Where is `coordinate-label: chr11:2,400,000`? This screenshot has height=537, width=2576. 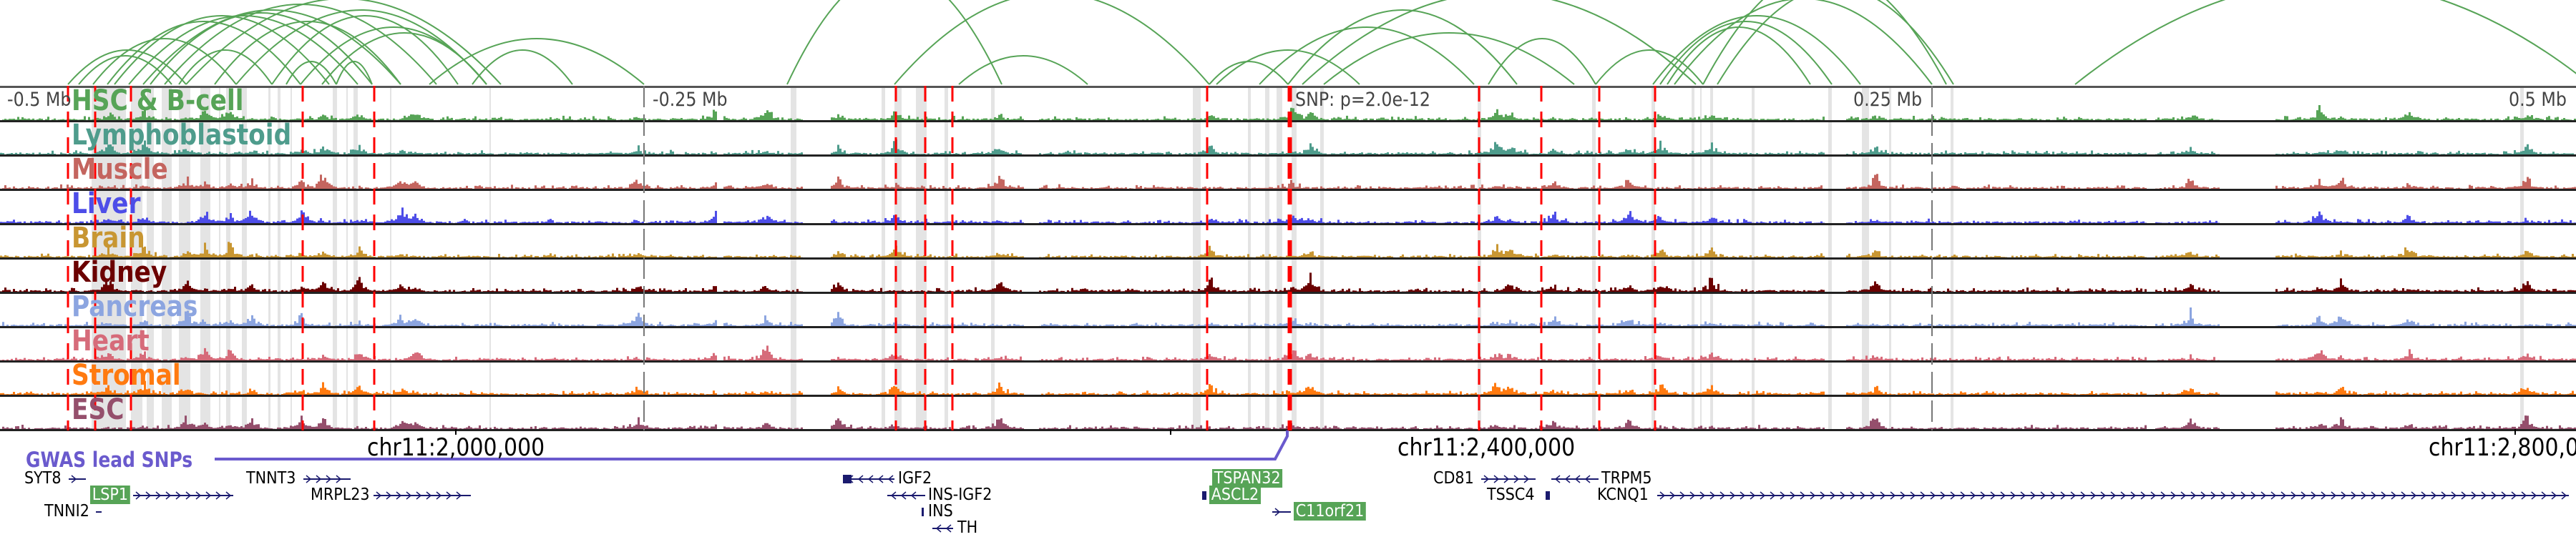
coordinate-label: chr11:2,400,000 is located at coordinates (1486, 447).